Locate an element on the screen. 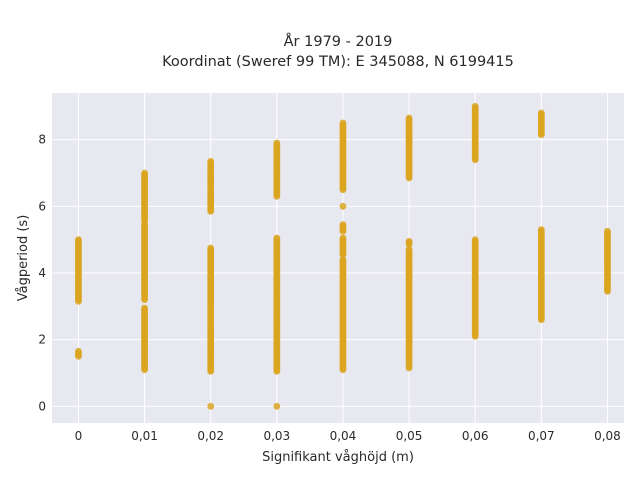  x-tick-label: 0,08 is located at coordinates (607, 436).